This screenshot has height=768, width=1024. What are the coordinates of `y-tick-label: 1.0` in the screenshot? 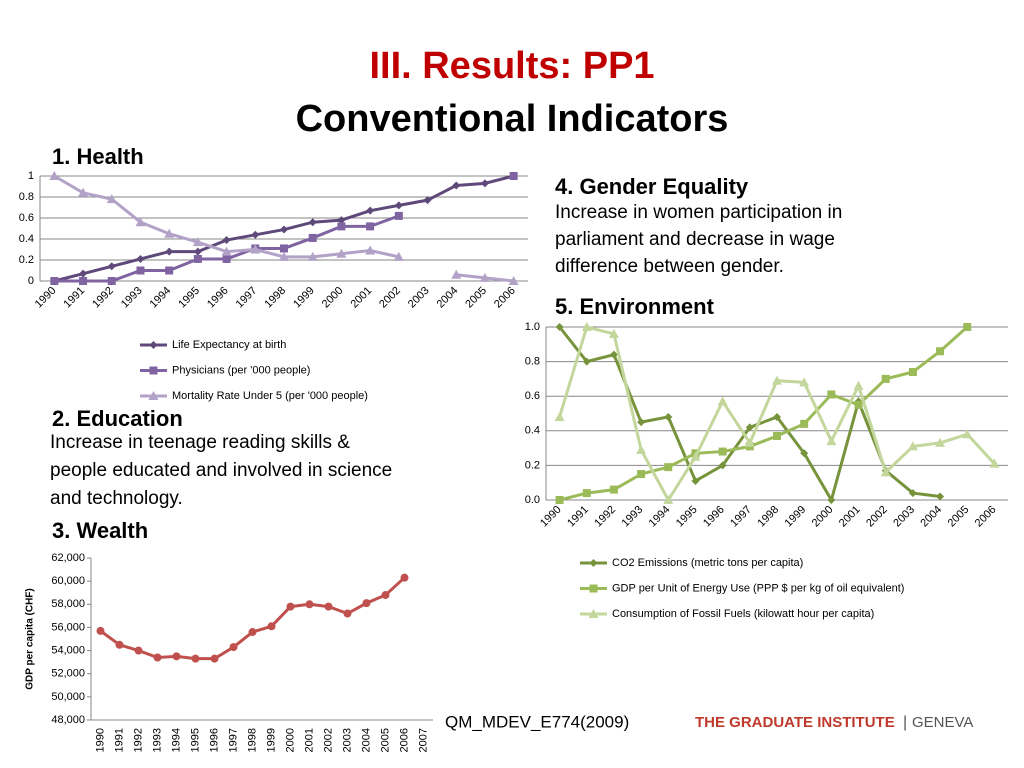 It's located at (532, 327).